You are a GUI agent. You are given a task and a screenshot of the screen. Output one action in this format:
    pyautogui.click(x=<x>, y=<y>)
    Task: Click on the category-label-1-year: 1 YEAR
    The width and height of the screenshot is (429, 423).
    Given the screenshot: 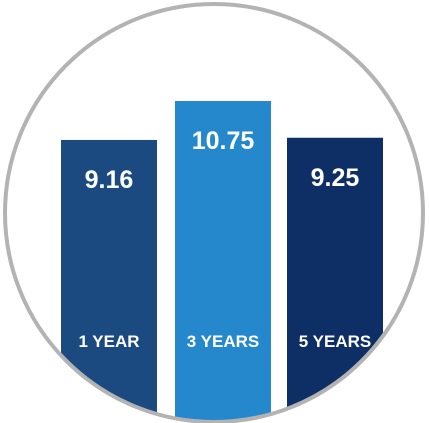 What is the action you would take?
    pyautogui.click(x=108, y=341)
    